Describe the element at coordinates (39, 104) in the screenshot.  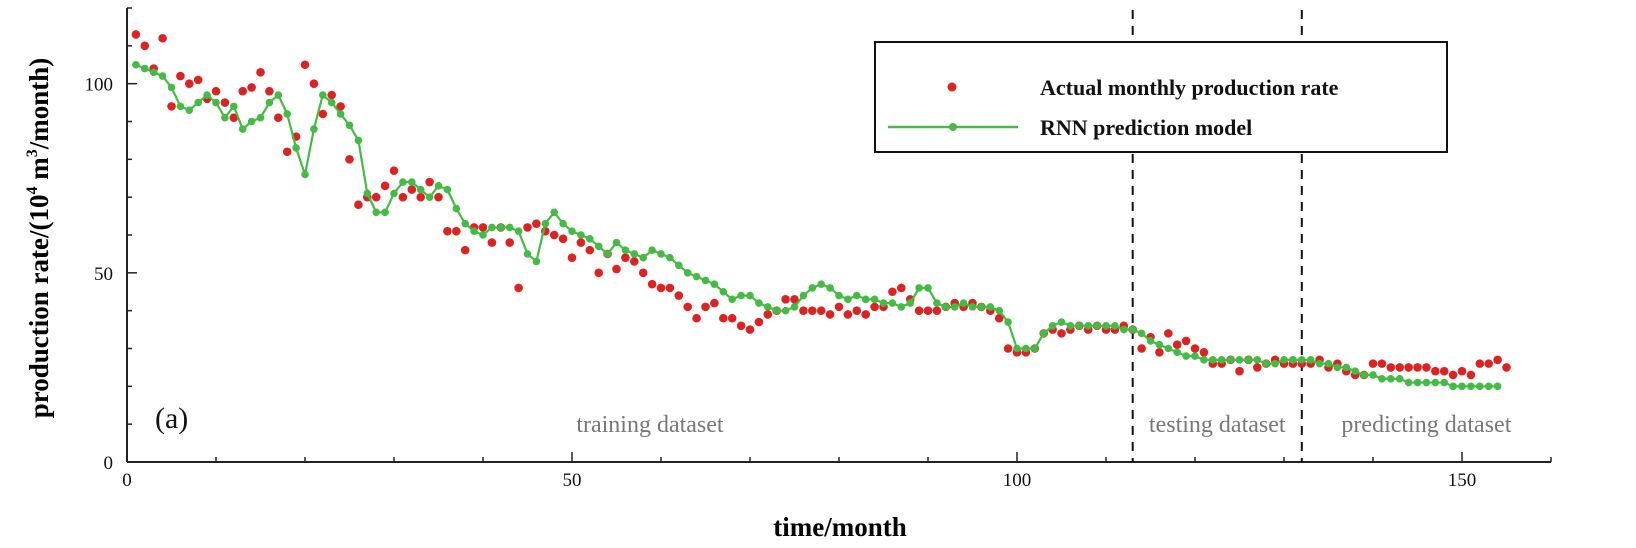
I see `y-axis-title-end: /month)` at that location.